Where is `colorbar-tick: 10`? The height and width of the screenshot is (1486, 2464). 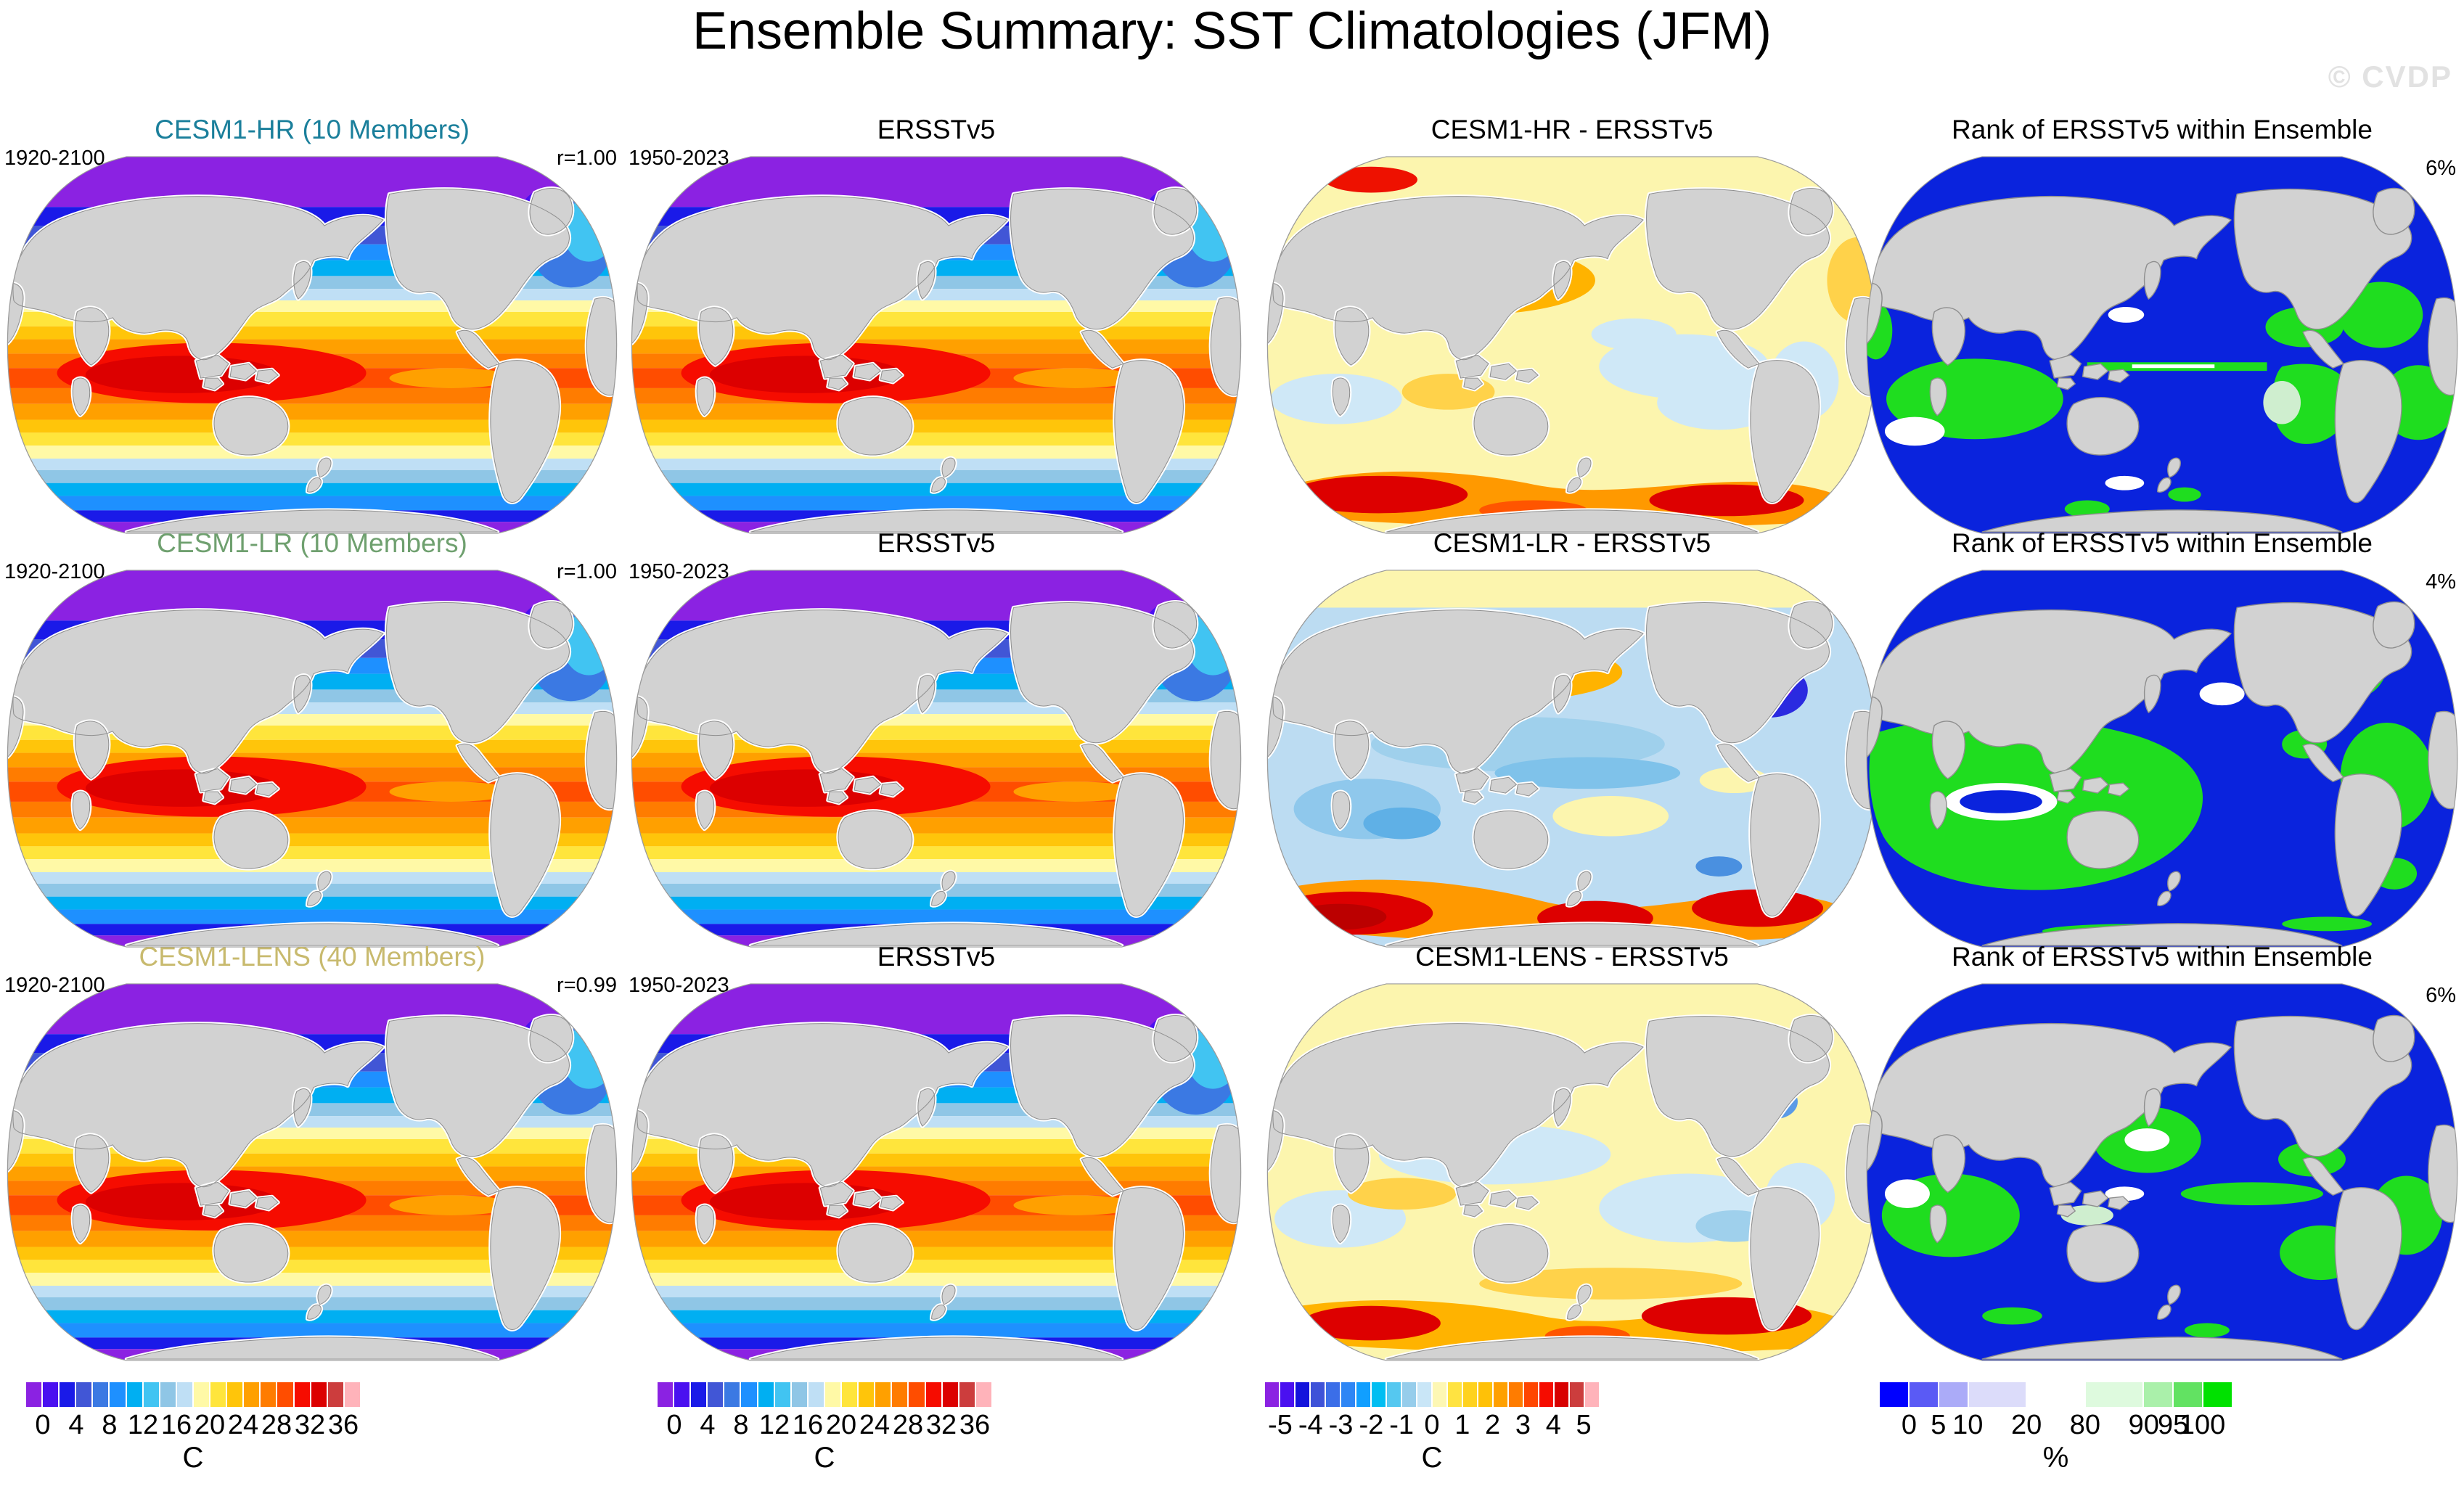
colorbar-tick: 10 is located at coordinates (1968, 1425).